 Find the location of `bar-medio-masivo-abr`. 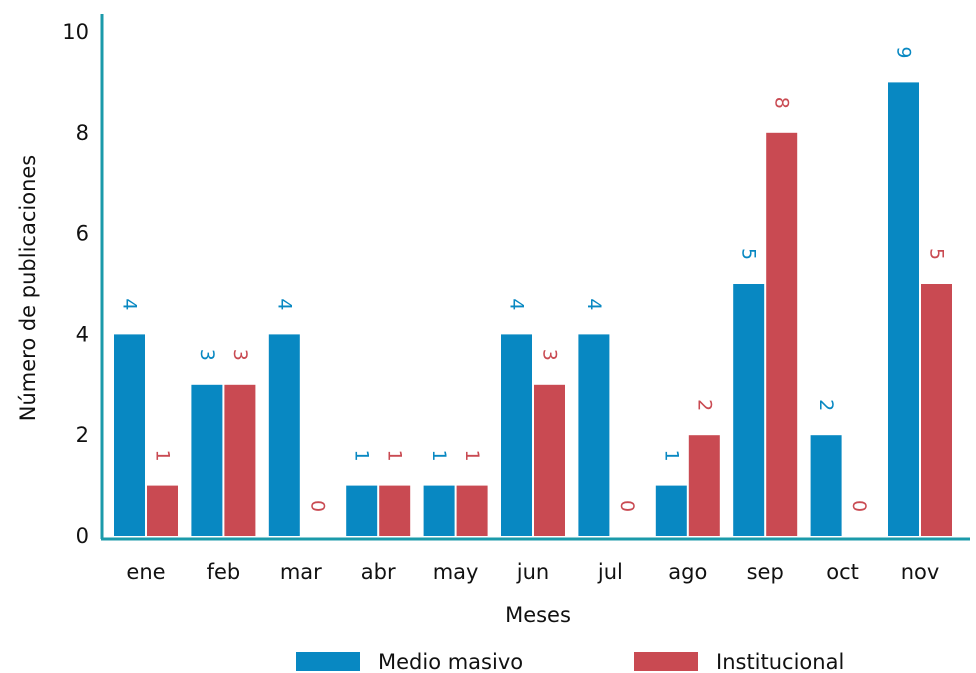

bar-medio-masivo-abr is located at coordinates (362, 510).